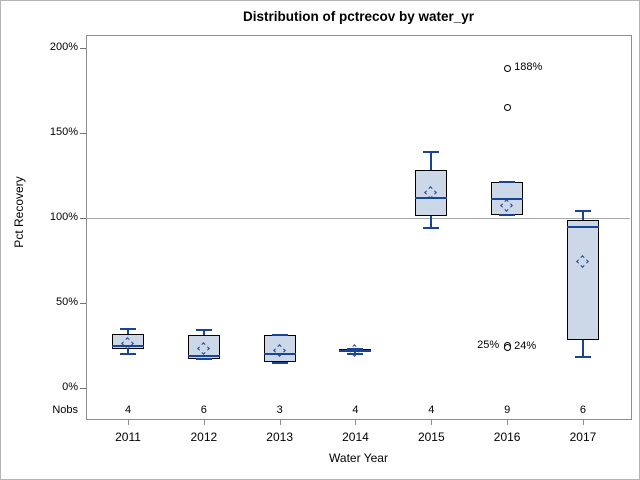  Describe the element at coordinates (279, 410) in the screenshot. I see `nobs-value: 3` at that location.